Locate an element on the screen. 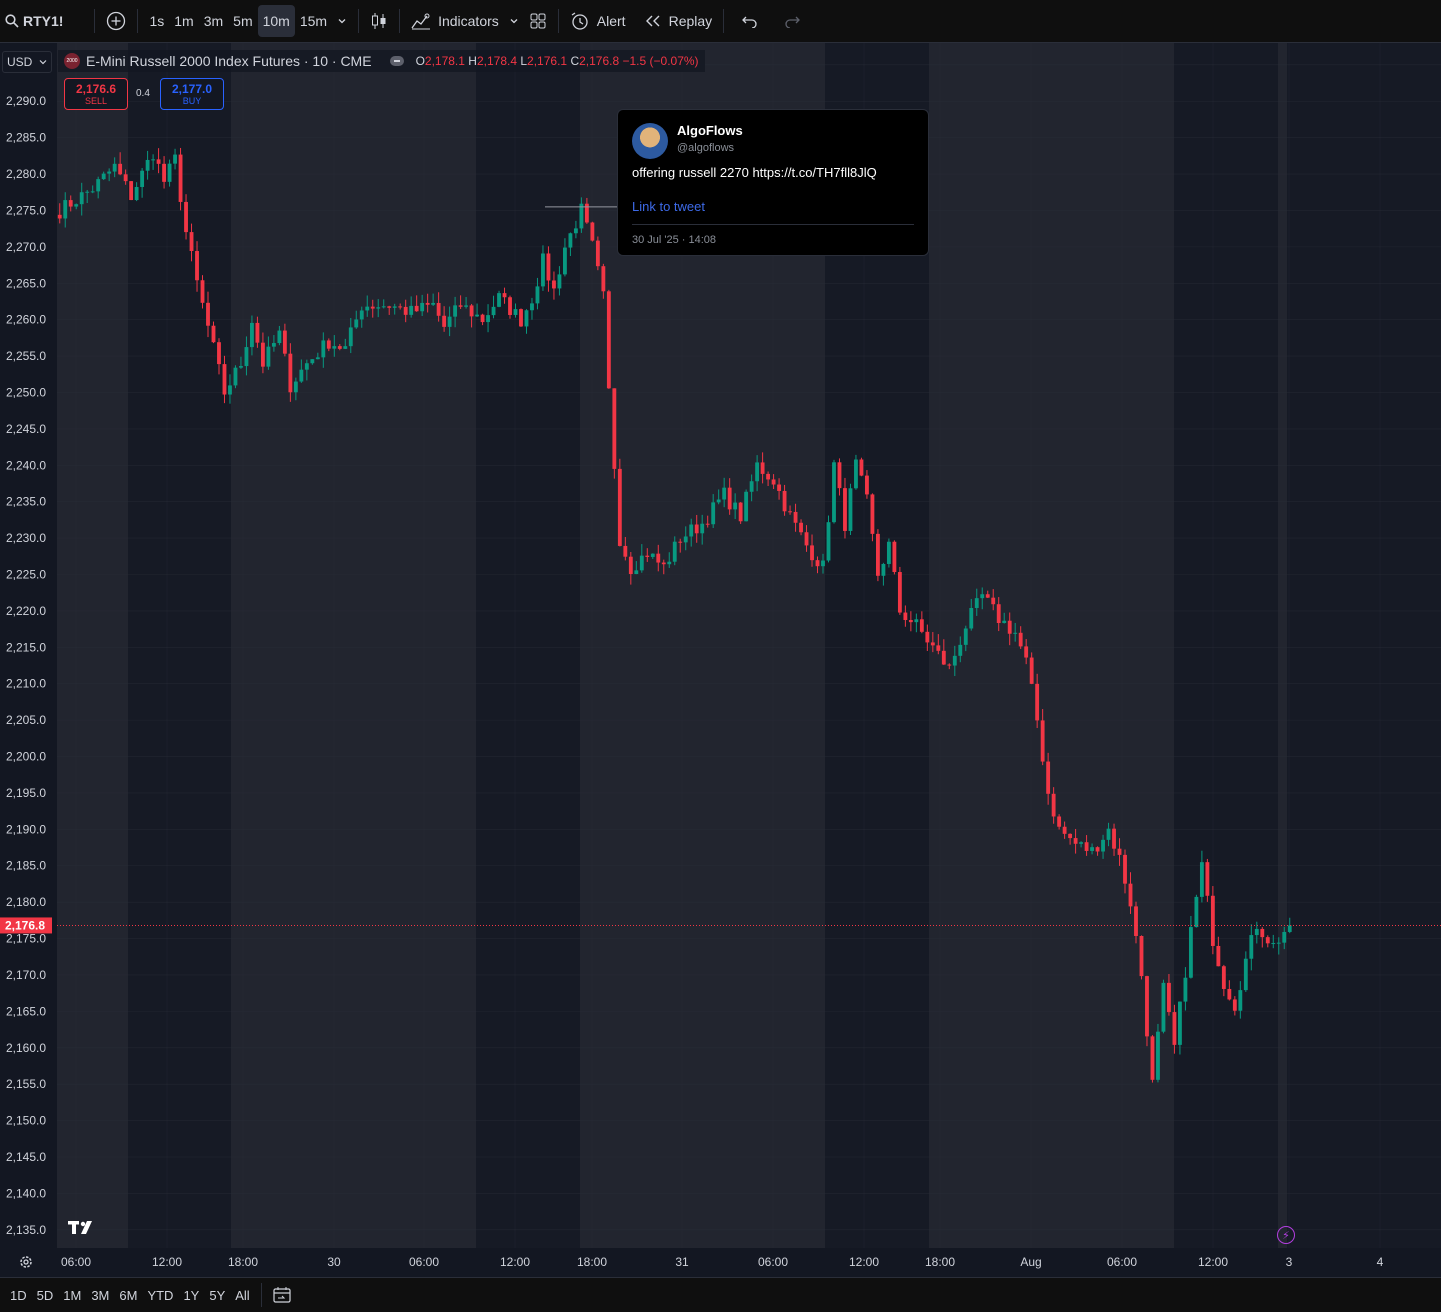 The height and width of the screenshot is (1312, 1441). alarm-clock-icon is located at coordinates (579, 21).